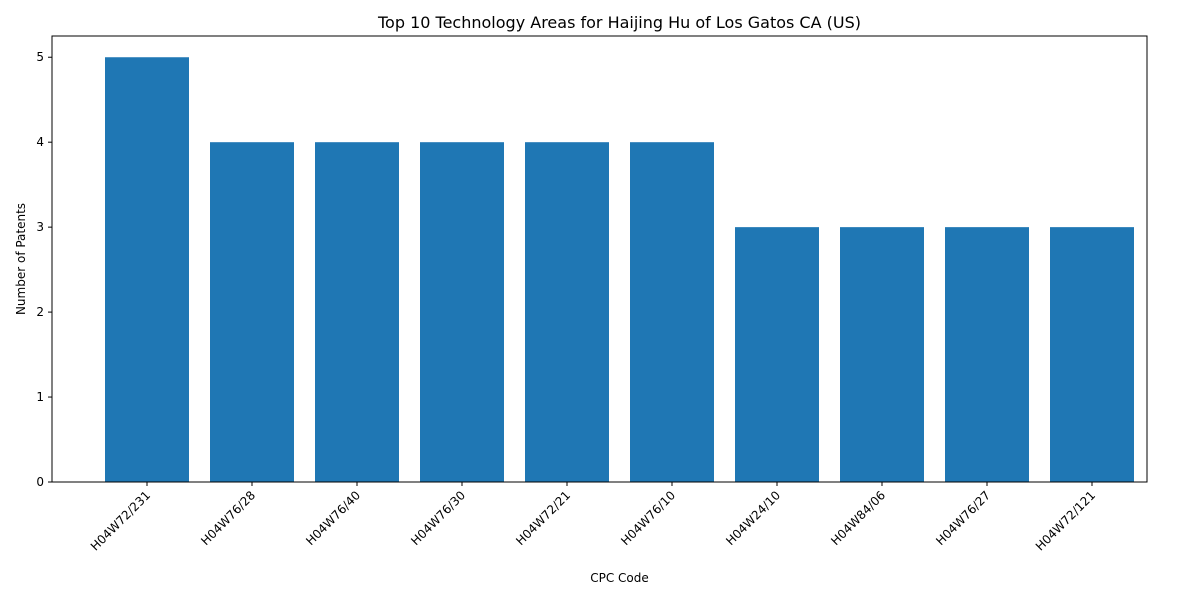  I want to click on x-axis-label: CPC Code, so click(619, 578).